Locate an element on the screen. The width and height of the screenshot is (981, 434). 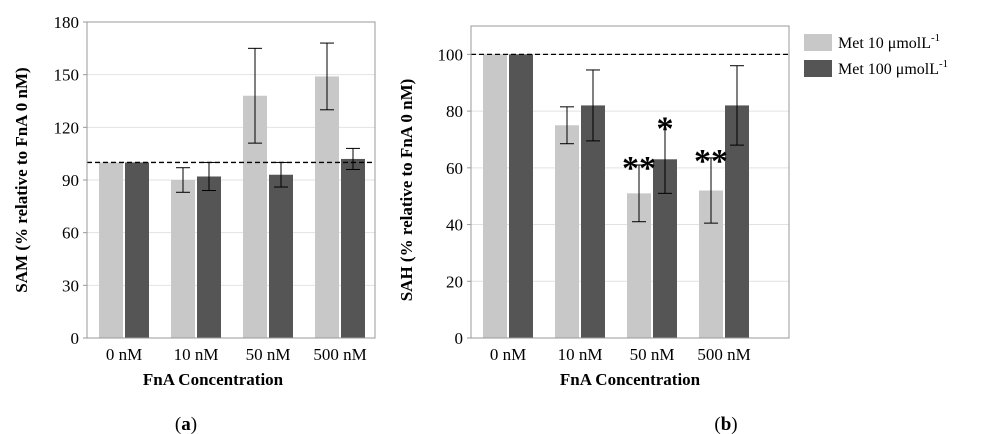
bar-met-100-50nm is located at coordinates (281, 256).